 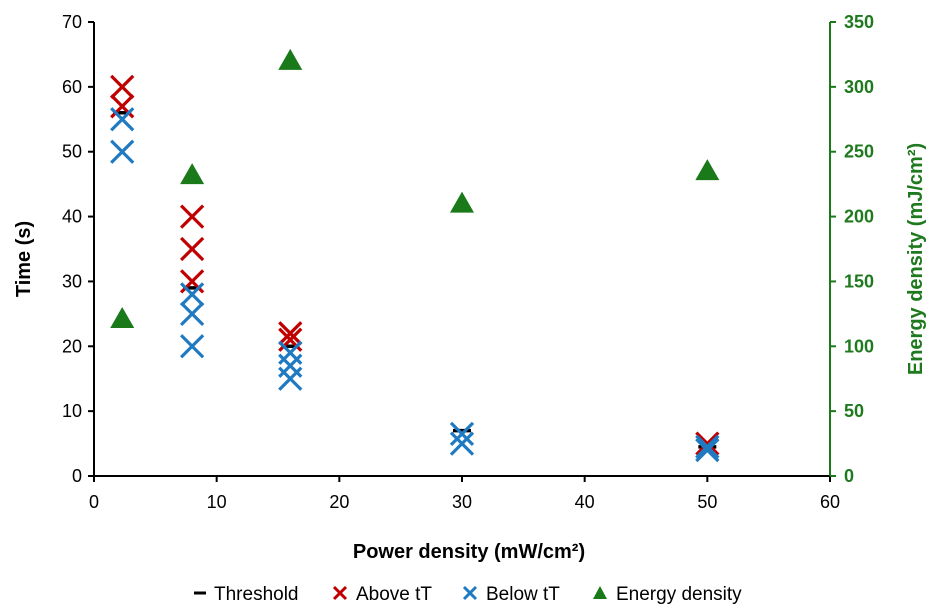 What do you see at coordinates (859, 152) in the screenshot?
I see `y2-tick-label: 250` at bounding box center [859, 152].